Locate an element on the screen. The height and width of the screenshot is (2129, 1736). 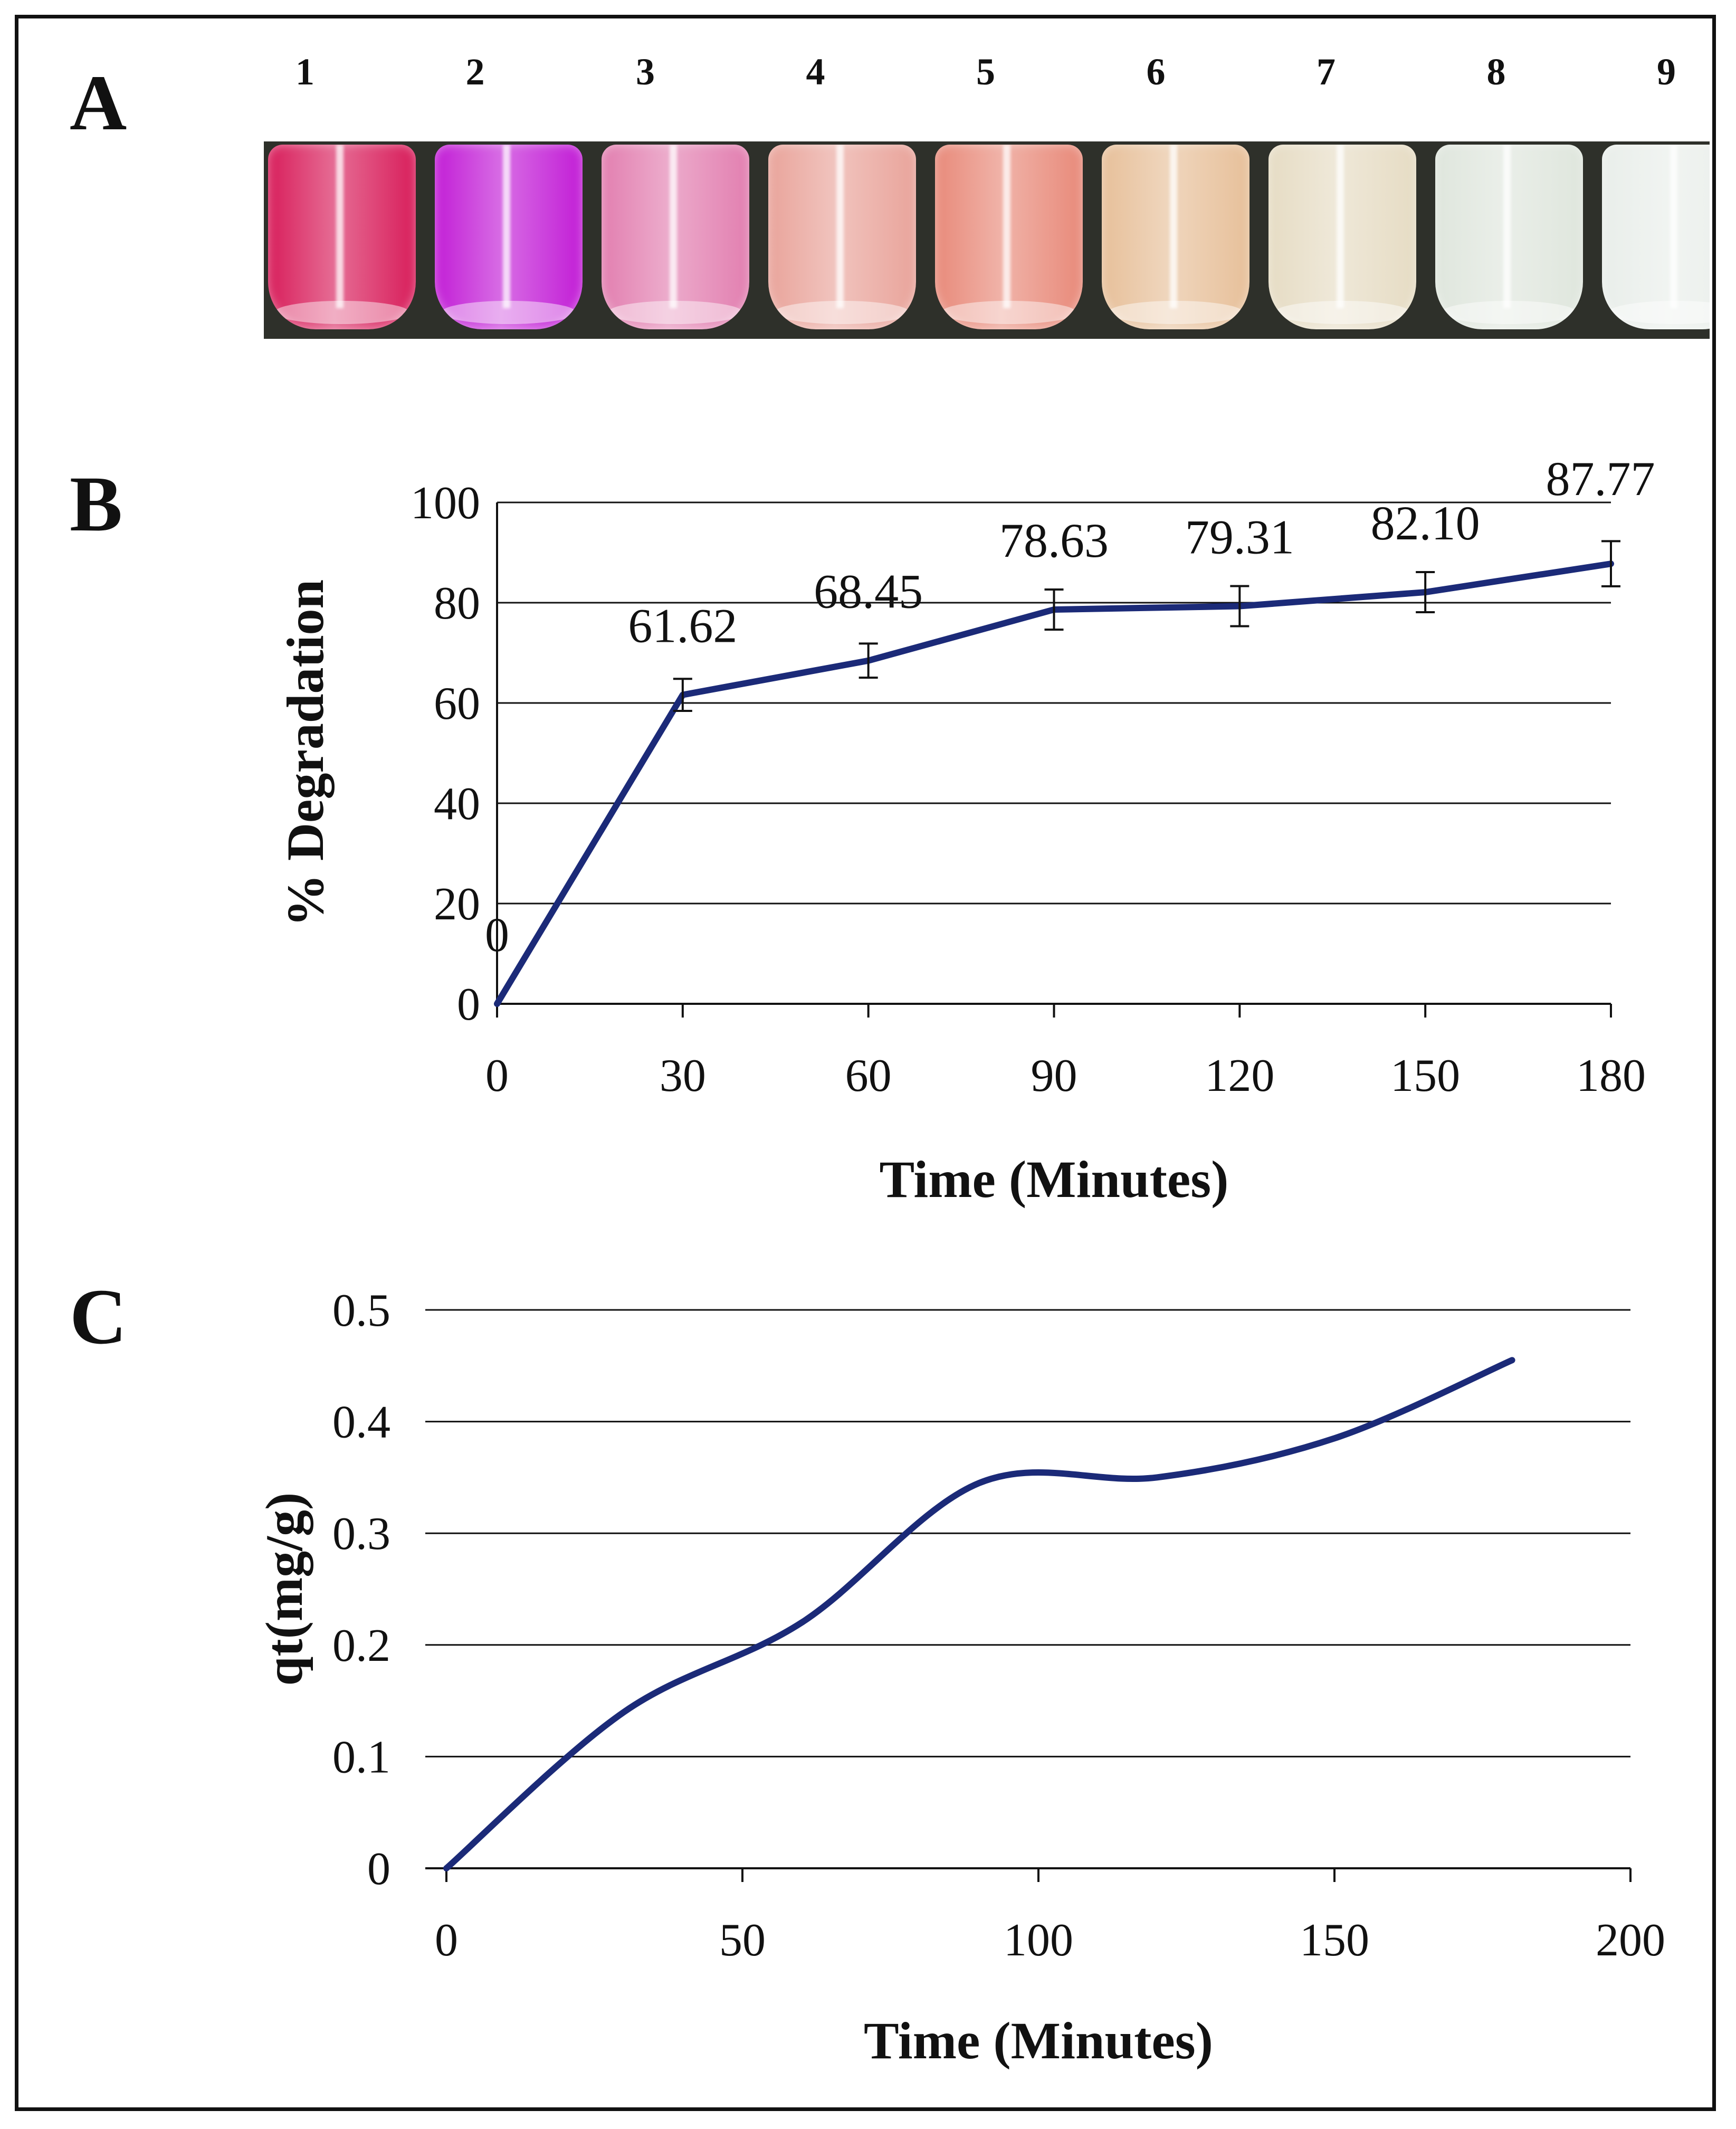
data-label-b-180: 87.77 is located at coordinates (1600, 479).